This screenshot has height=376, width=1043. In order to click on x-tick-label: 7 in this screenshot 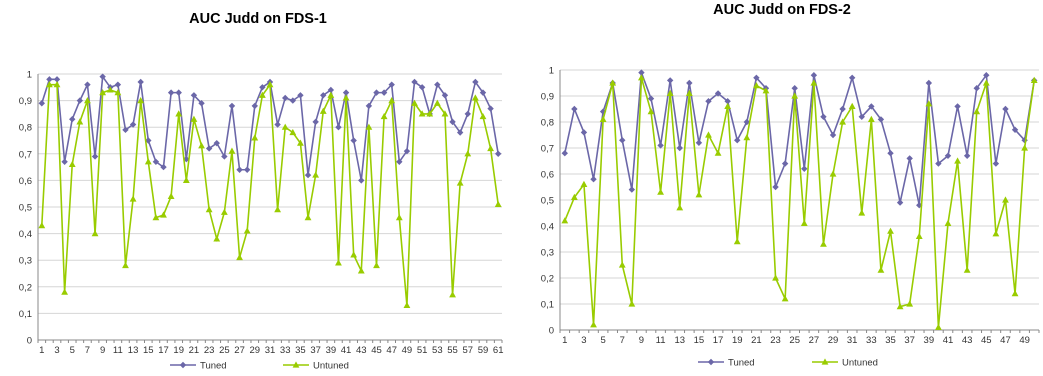, I will do `click(622, 340)`.